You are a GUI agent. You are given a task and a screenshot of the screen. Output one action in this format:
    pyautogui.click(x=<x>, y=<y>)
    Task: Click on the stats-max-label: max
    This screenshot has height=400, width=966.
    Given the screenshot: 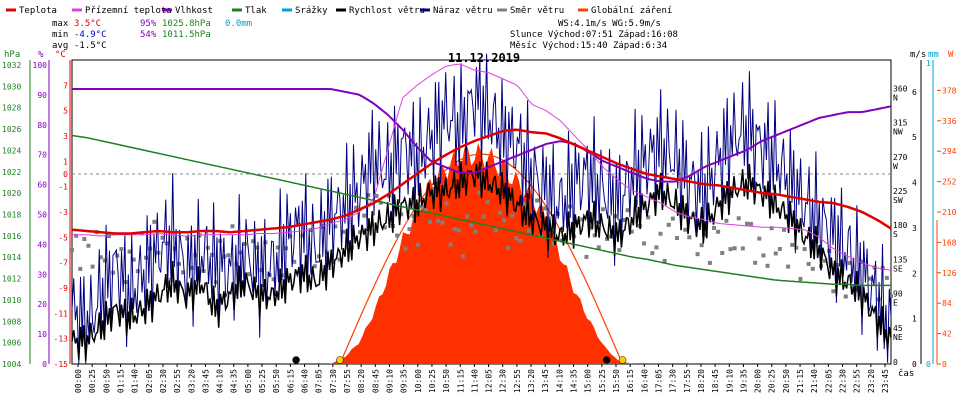 What is the action you would take?
    pyautogui.click(x=60, y=24)
    